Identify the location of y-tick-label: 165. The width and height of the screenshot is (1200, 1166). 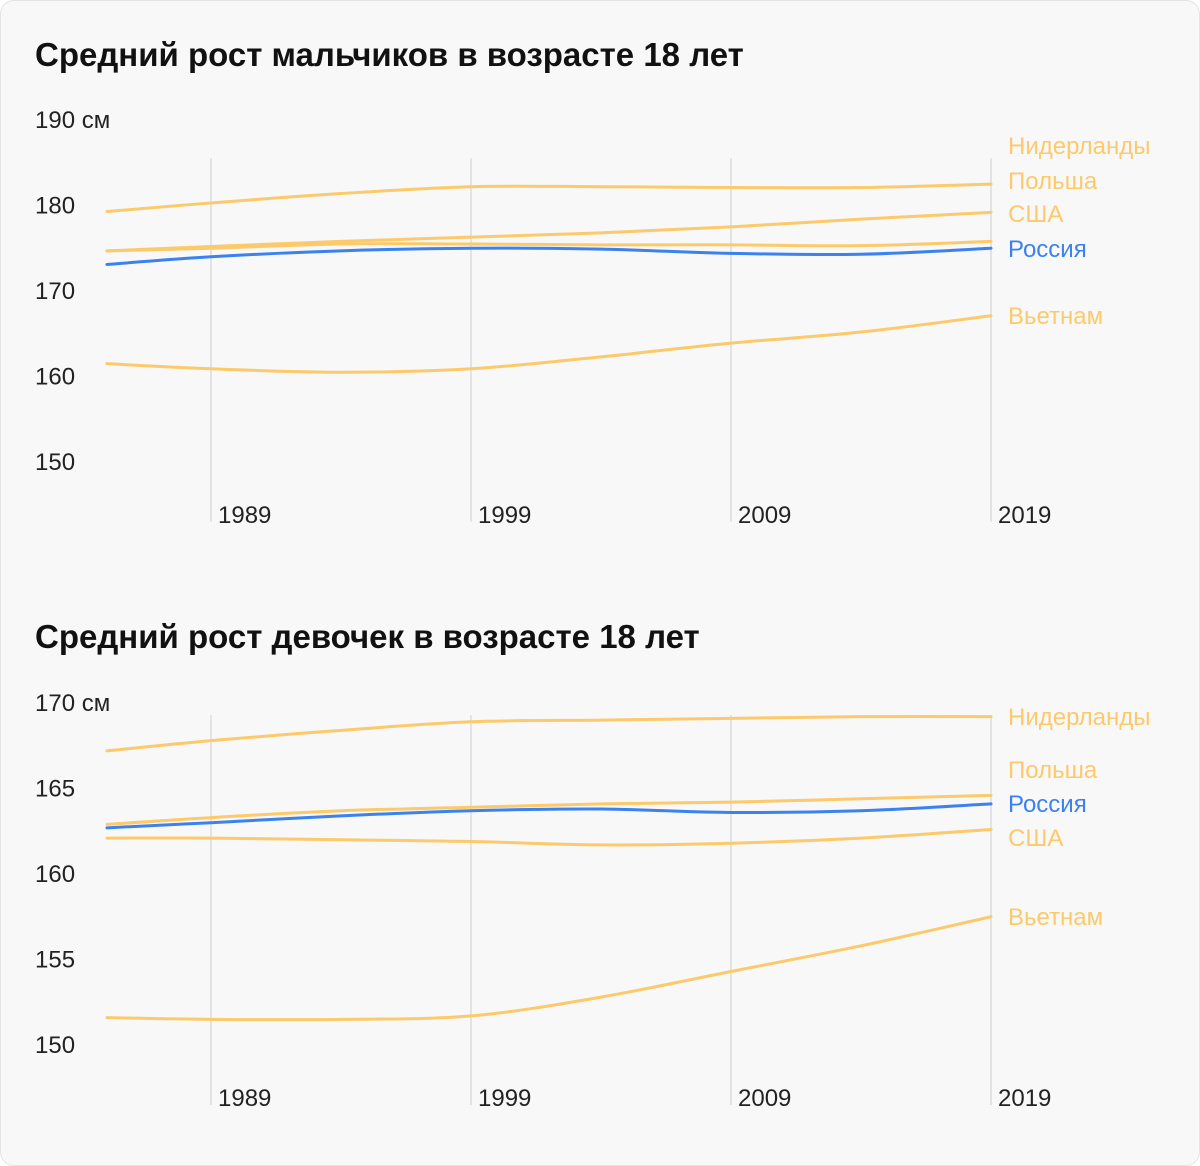
(55, 789).